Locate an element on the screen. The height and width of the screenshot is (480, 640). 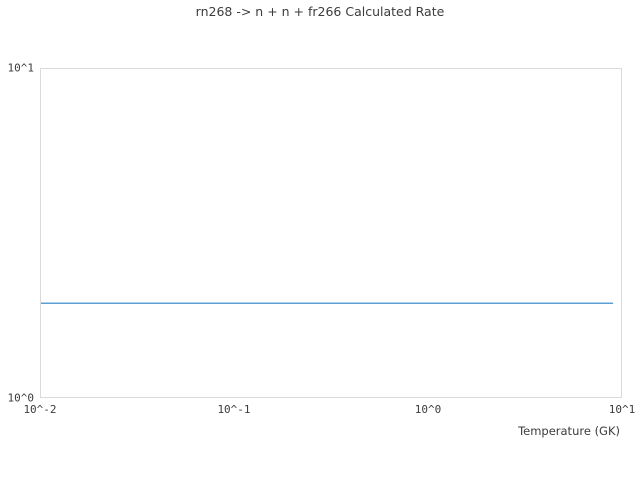
y-tick-label: 10^1 is located at coordinates (21, 68).